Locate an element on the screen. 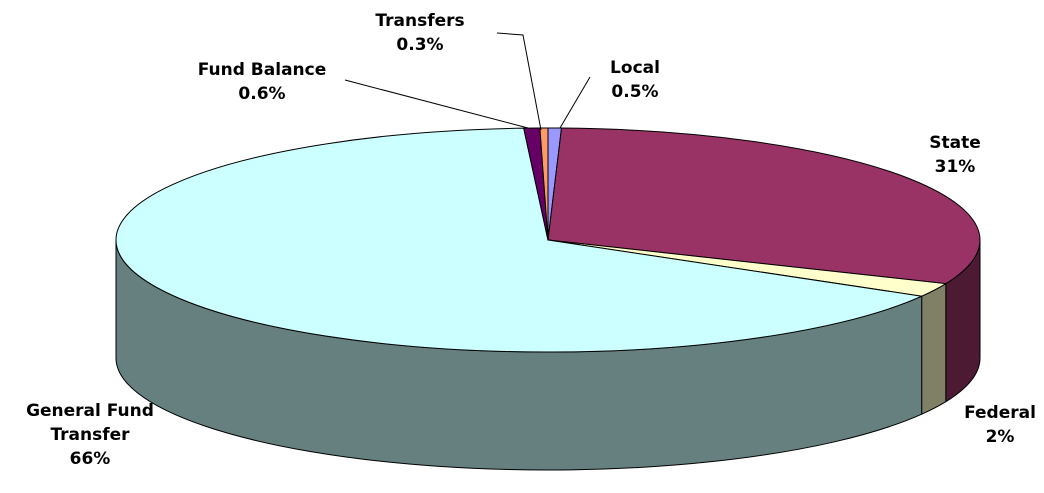  category-label: Local is located at coordinates (635, 68).